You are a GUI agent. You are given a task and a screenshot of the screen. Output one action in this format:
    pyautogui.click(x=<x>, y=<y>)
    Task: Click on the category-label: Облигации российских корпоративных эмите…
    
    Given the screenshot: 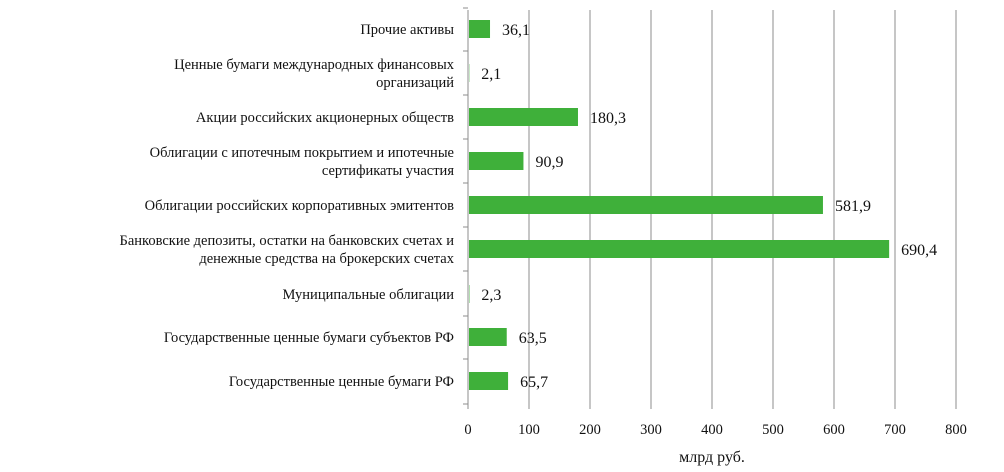 What is the action you would take?
    pyautogui.click(x=300, y=206)
    